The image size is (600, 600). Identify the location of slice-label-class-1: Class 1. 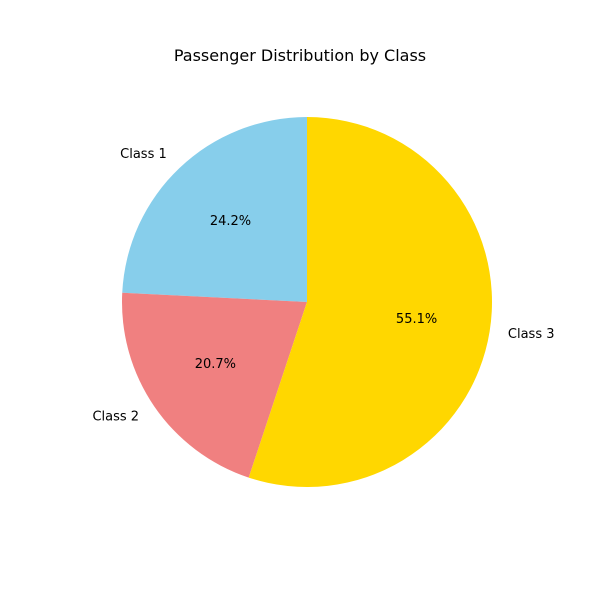
(143, 154).